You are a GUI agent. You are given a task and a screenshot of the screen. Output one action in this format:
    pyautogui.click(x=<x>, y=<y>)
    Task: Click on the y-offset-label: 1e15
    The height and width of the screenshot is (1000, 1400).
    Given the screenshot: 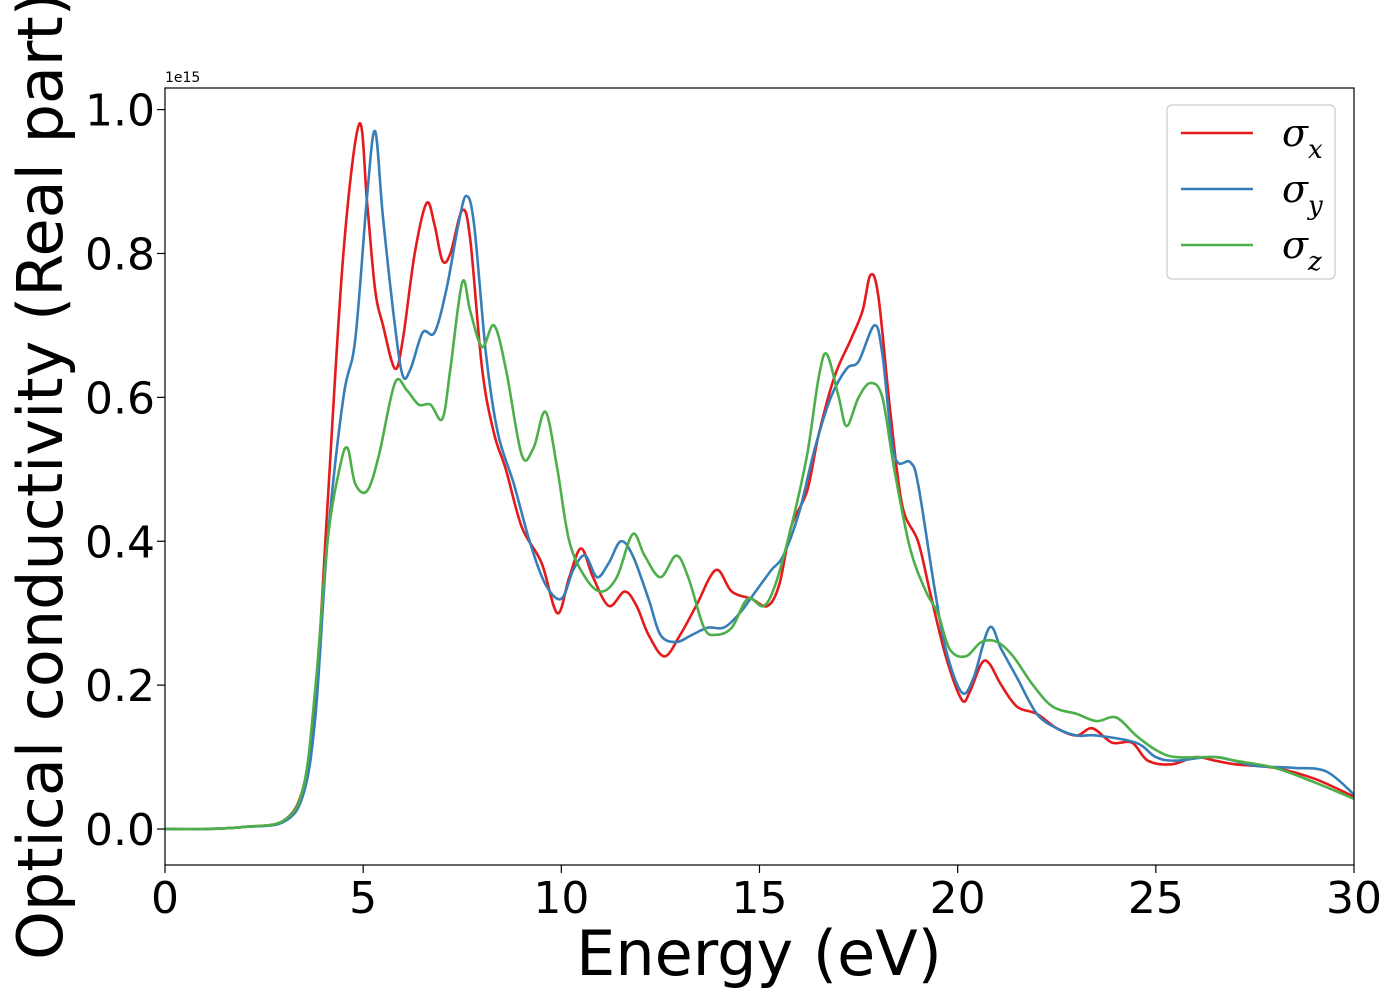 What is the action you would take?
    pyautogui.click(x=182, y=78)
    